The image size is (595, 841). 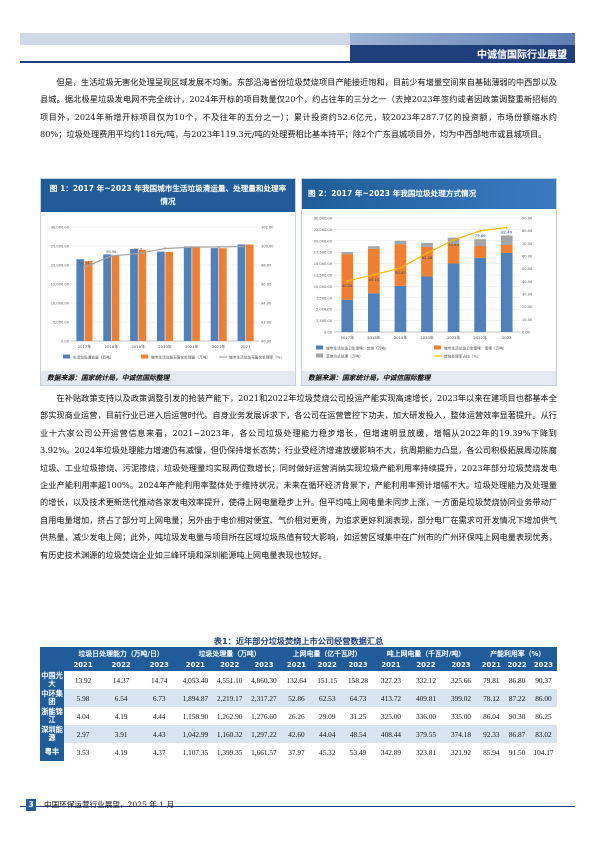 What do you see at coordinates (453, 244) in the screenshot?
I see `data-label: 72.54` at bounding box center [453, 244].